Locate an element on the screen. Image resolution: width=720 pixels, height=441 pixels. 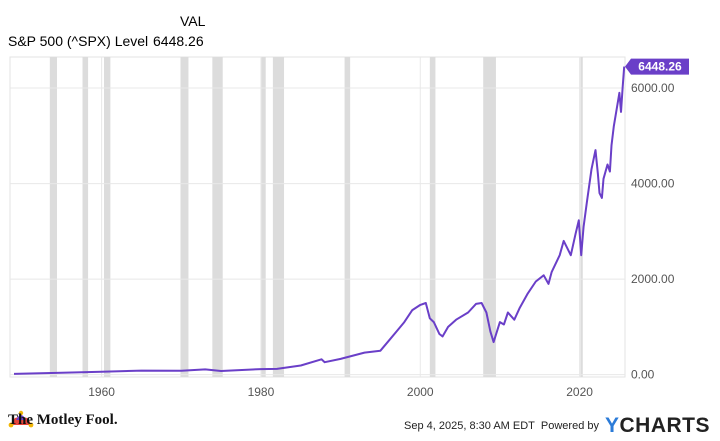
ycharts-logo-y: Y is located at coordinates (612, 425).